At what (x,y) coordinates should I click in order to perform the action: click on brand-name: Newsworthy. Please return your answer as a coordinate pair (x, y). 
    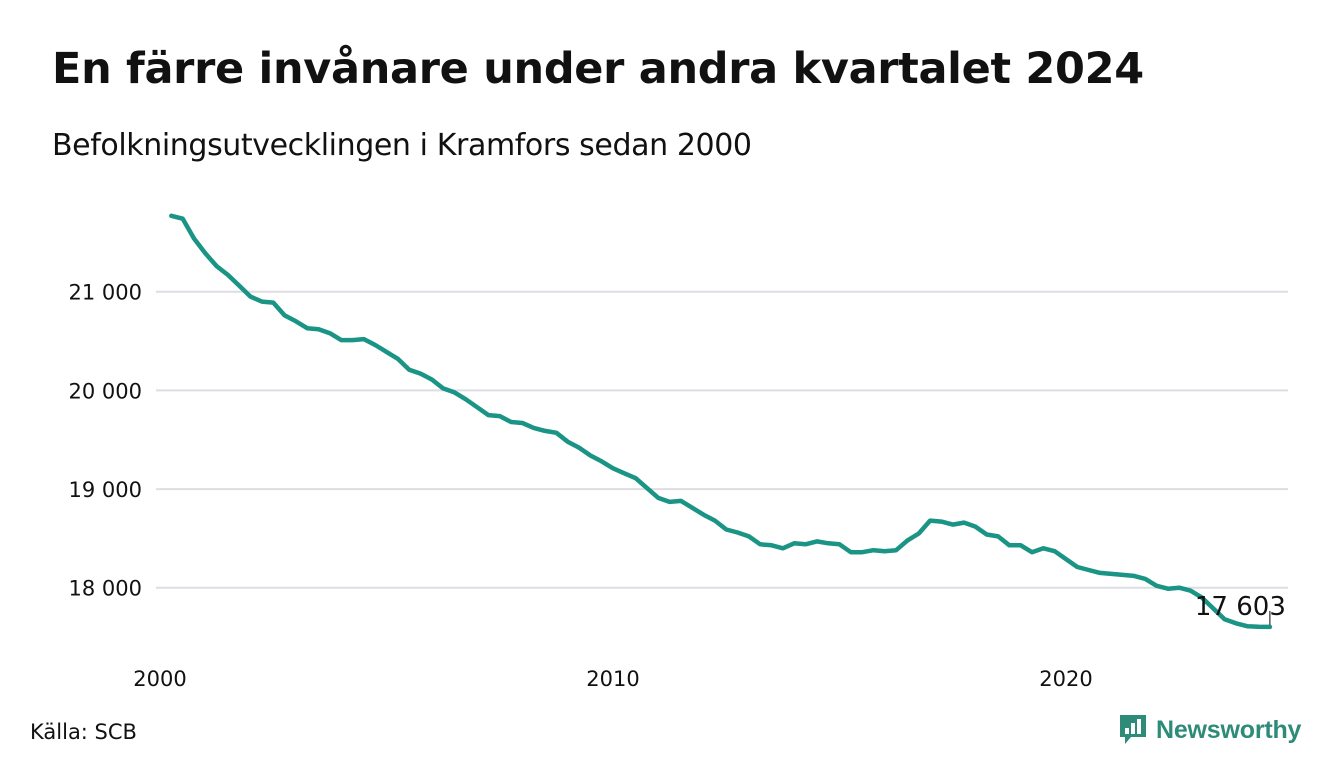
    Looking at the image, I should click on (1229, 729).